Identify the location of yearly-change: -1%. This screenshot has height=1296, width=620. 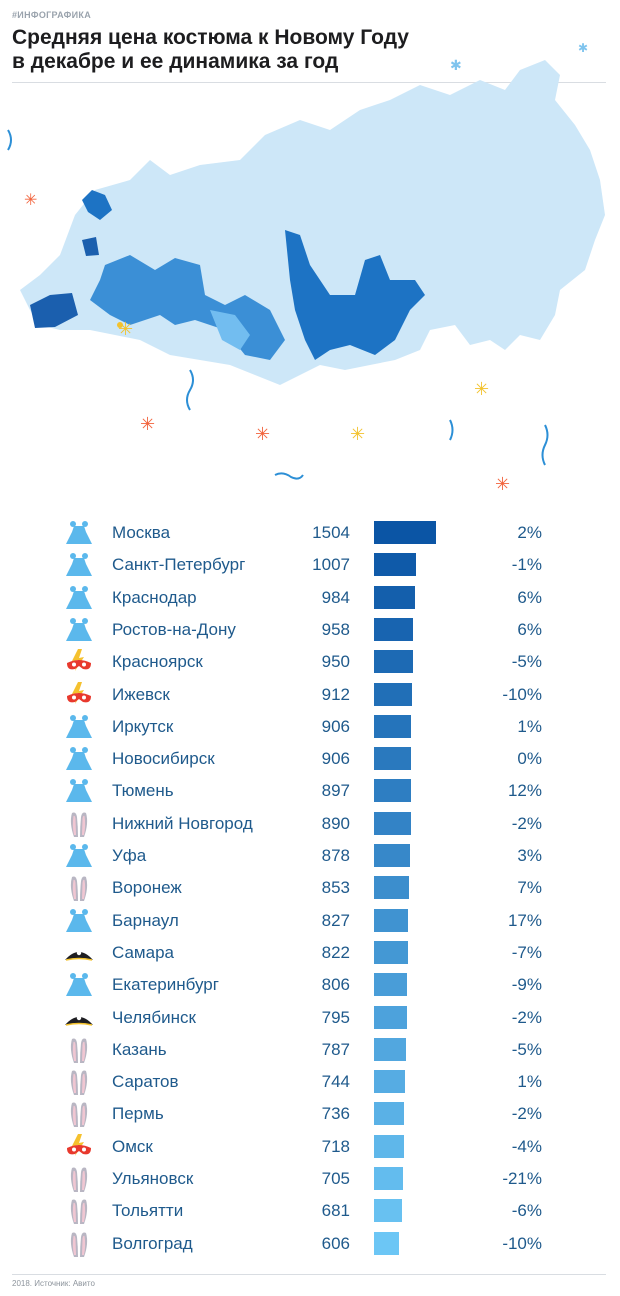
(526, 565).